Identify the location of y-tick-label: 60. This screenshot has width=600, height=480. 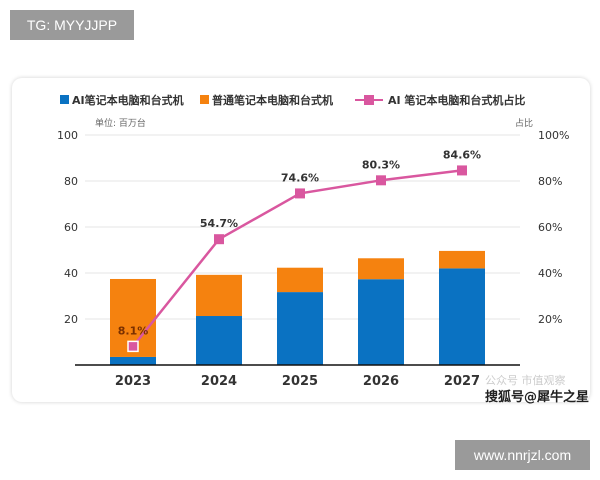
(71, 227).